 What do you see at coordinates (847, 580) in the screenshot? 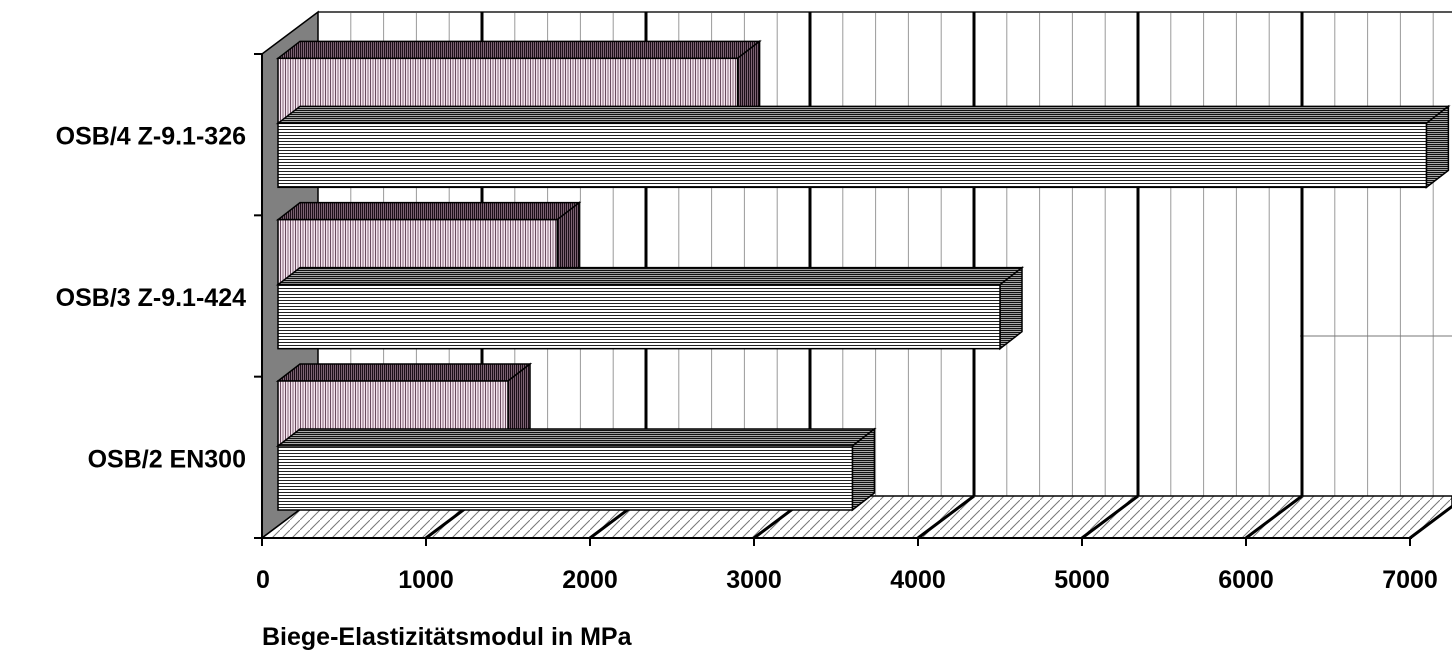
I see `x-tick-labels: 0 1000 2000 3000 4000 5000 6000 7000` at bounding box center [847, 580].